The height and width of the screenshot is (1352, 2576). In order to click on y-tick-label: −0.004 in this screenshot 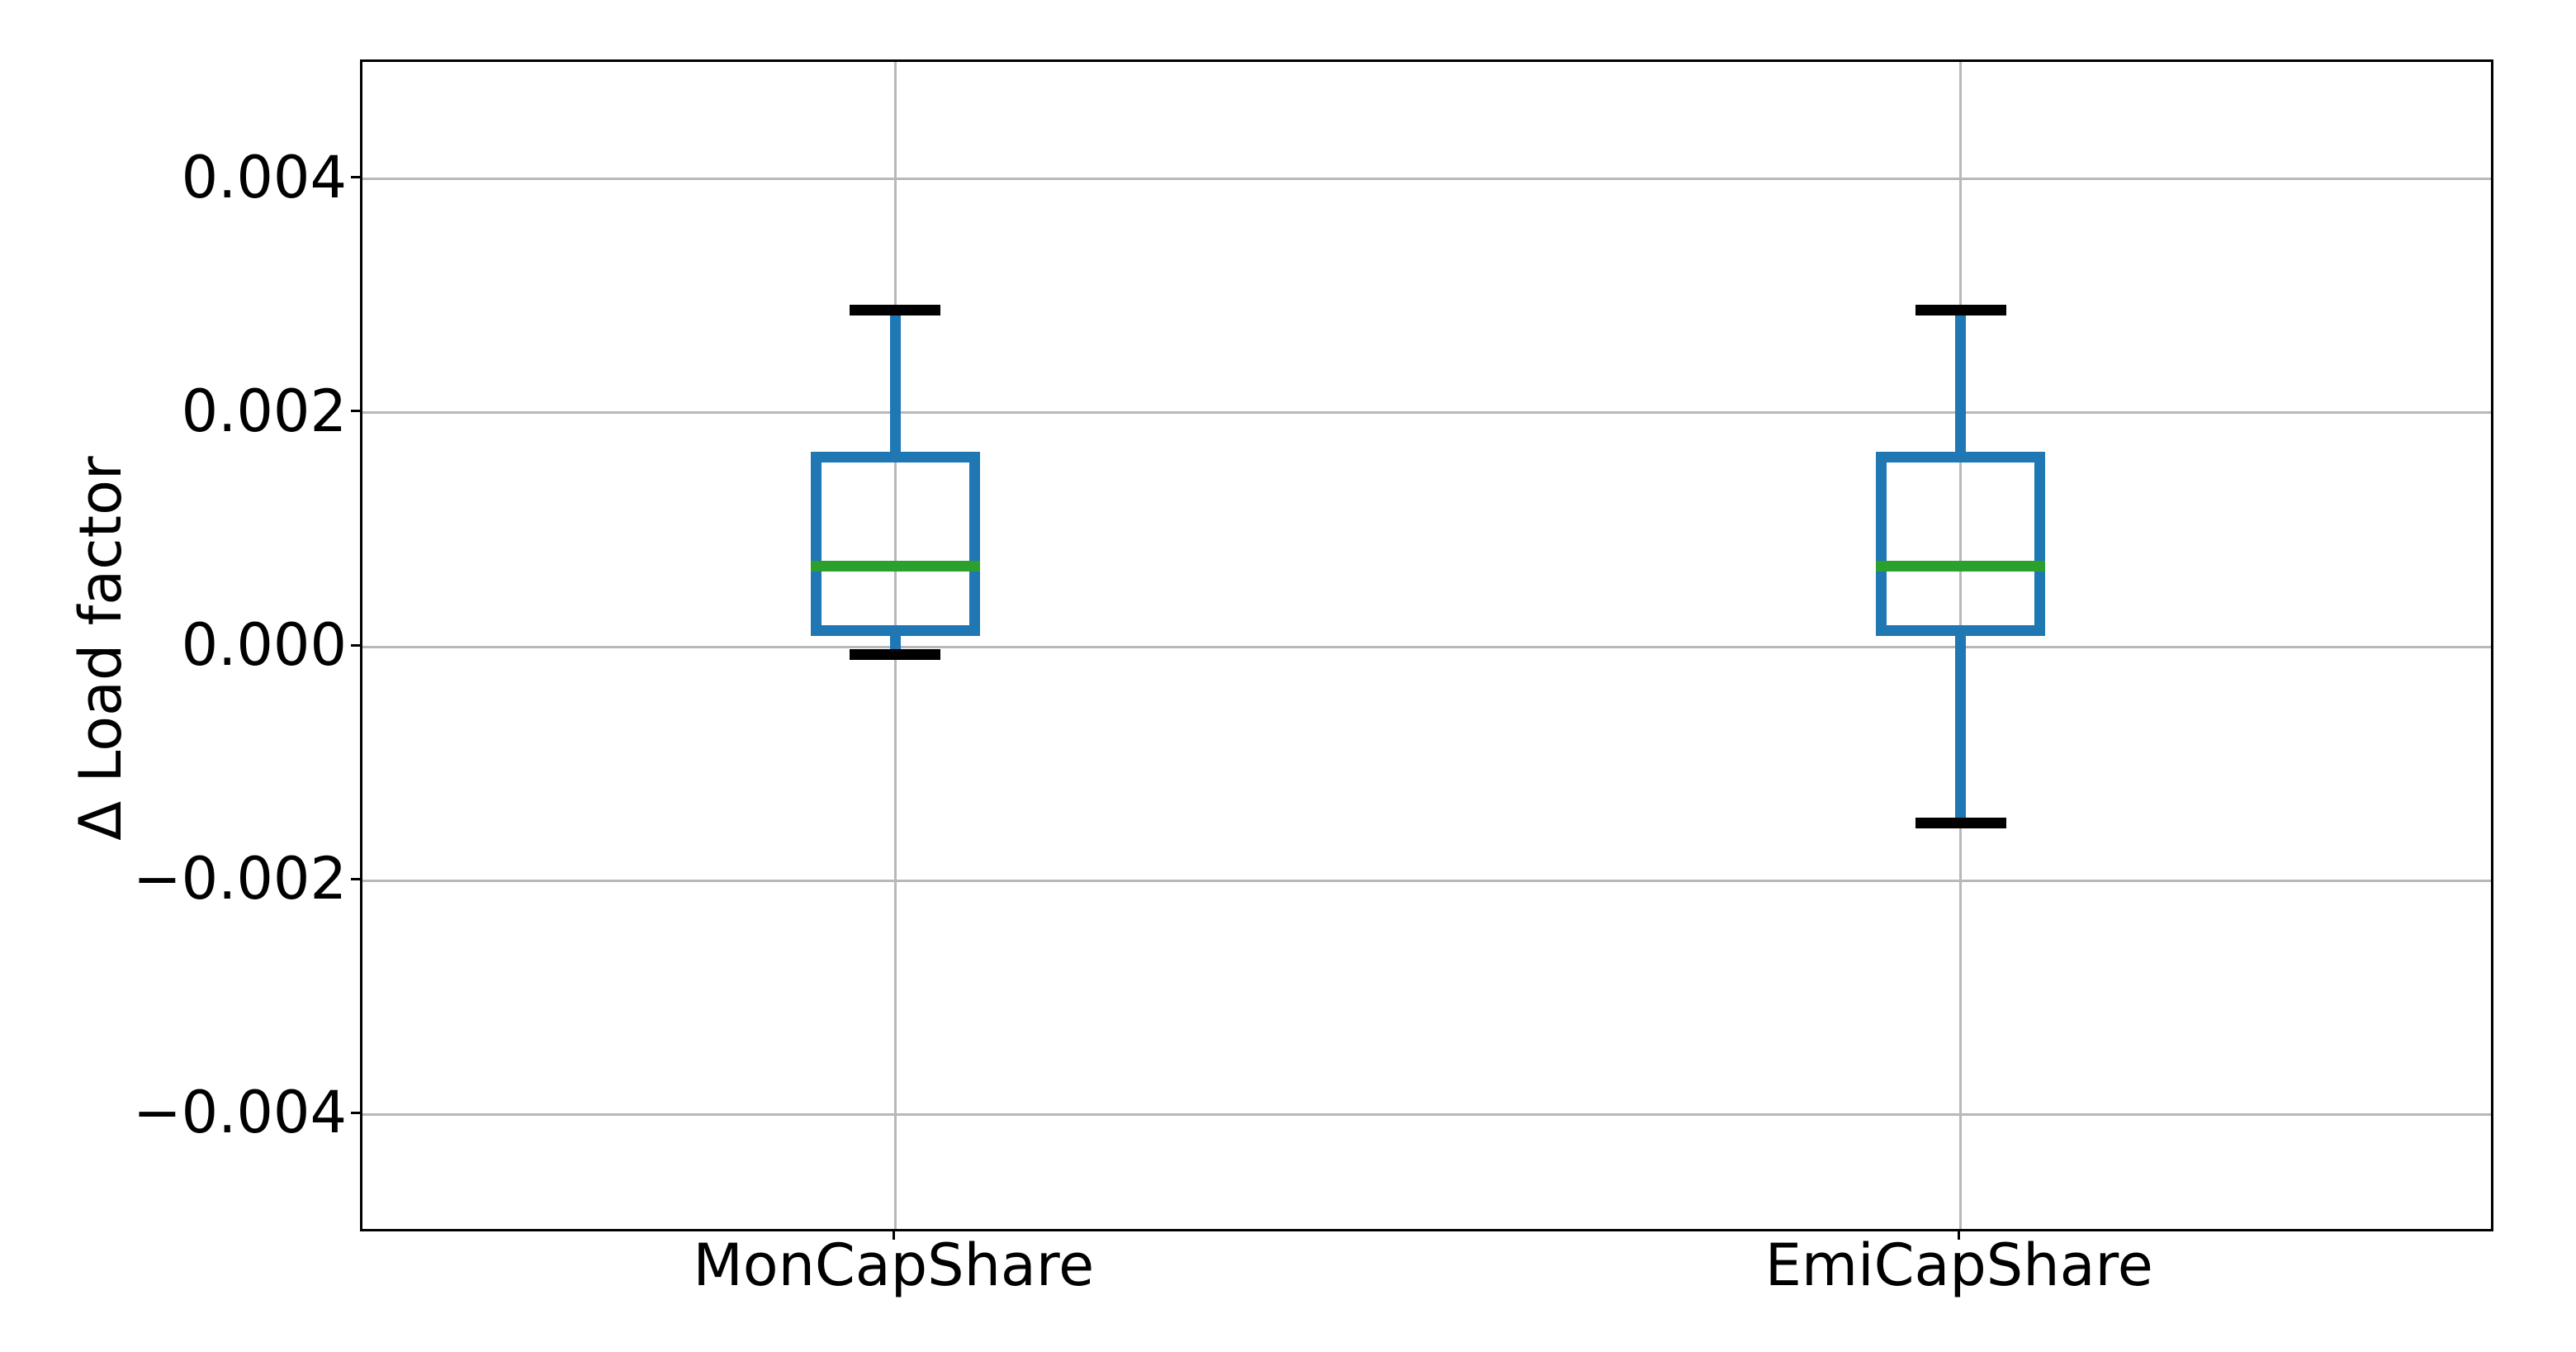, I will do `click(239, 1113)`.